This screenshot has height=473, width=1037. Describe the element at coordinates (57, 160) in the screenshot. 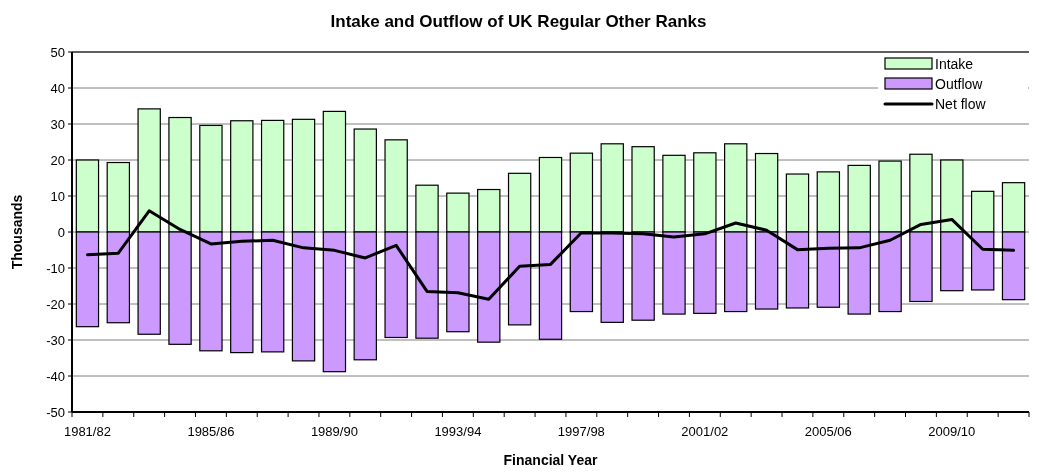

I see `y-tick-label: 20` at that location.